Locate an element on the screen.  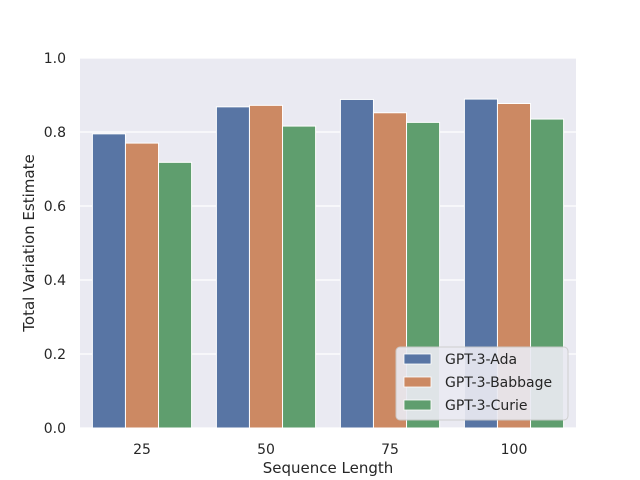
y-tick-label: 0.2 is located at coordinates (55, 355).